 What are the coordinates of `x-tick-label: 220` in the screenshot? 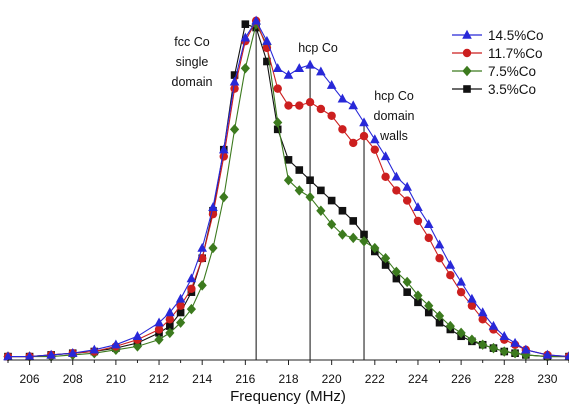 It's located at (332, 379).